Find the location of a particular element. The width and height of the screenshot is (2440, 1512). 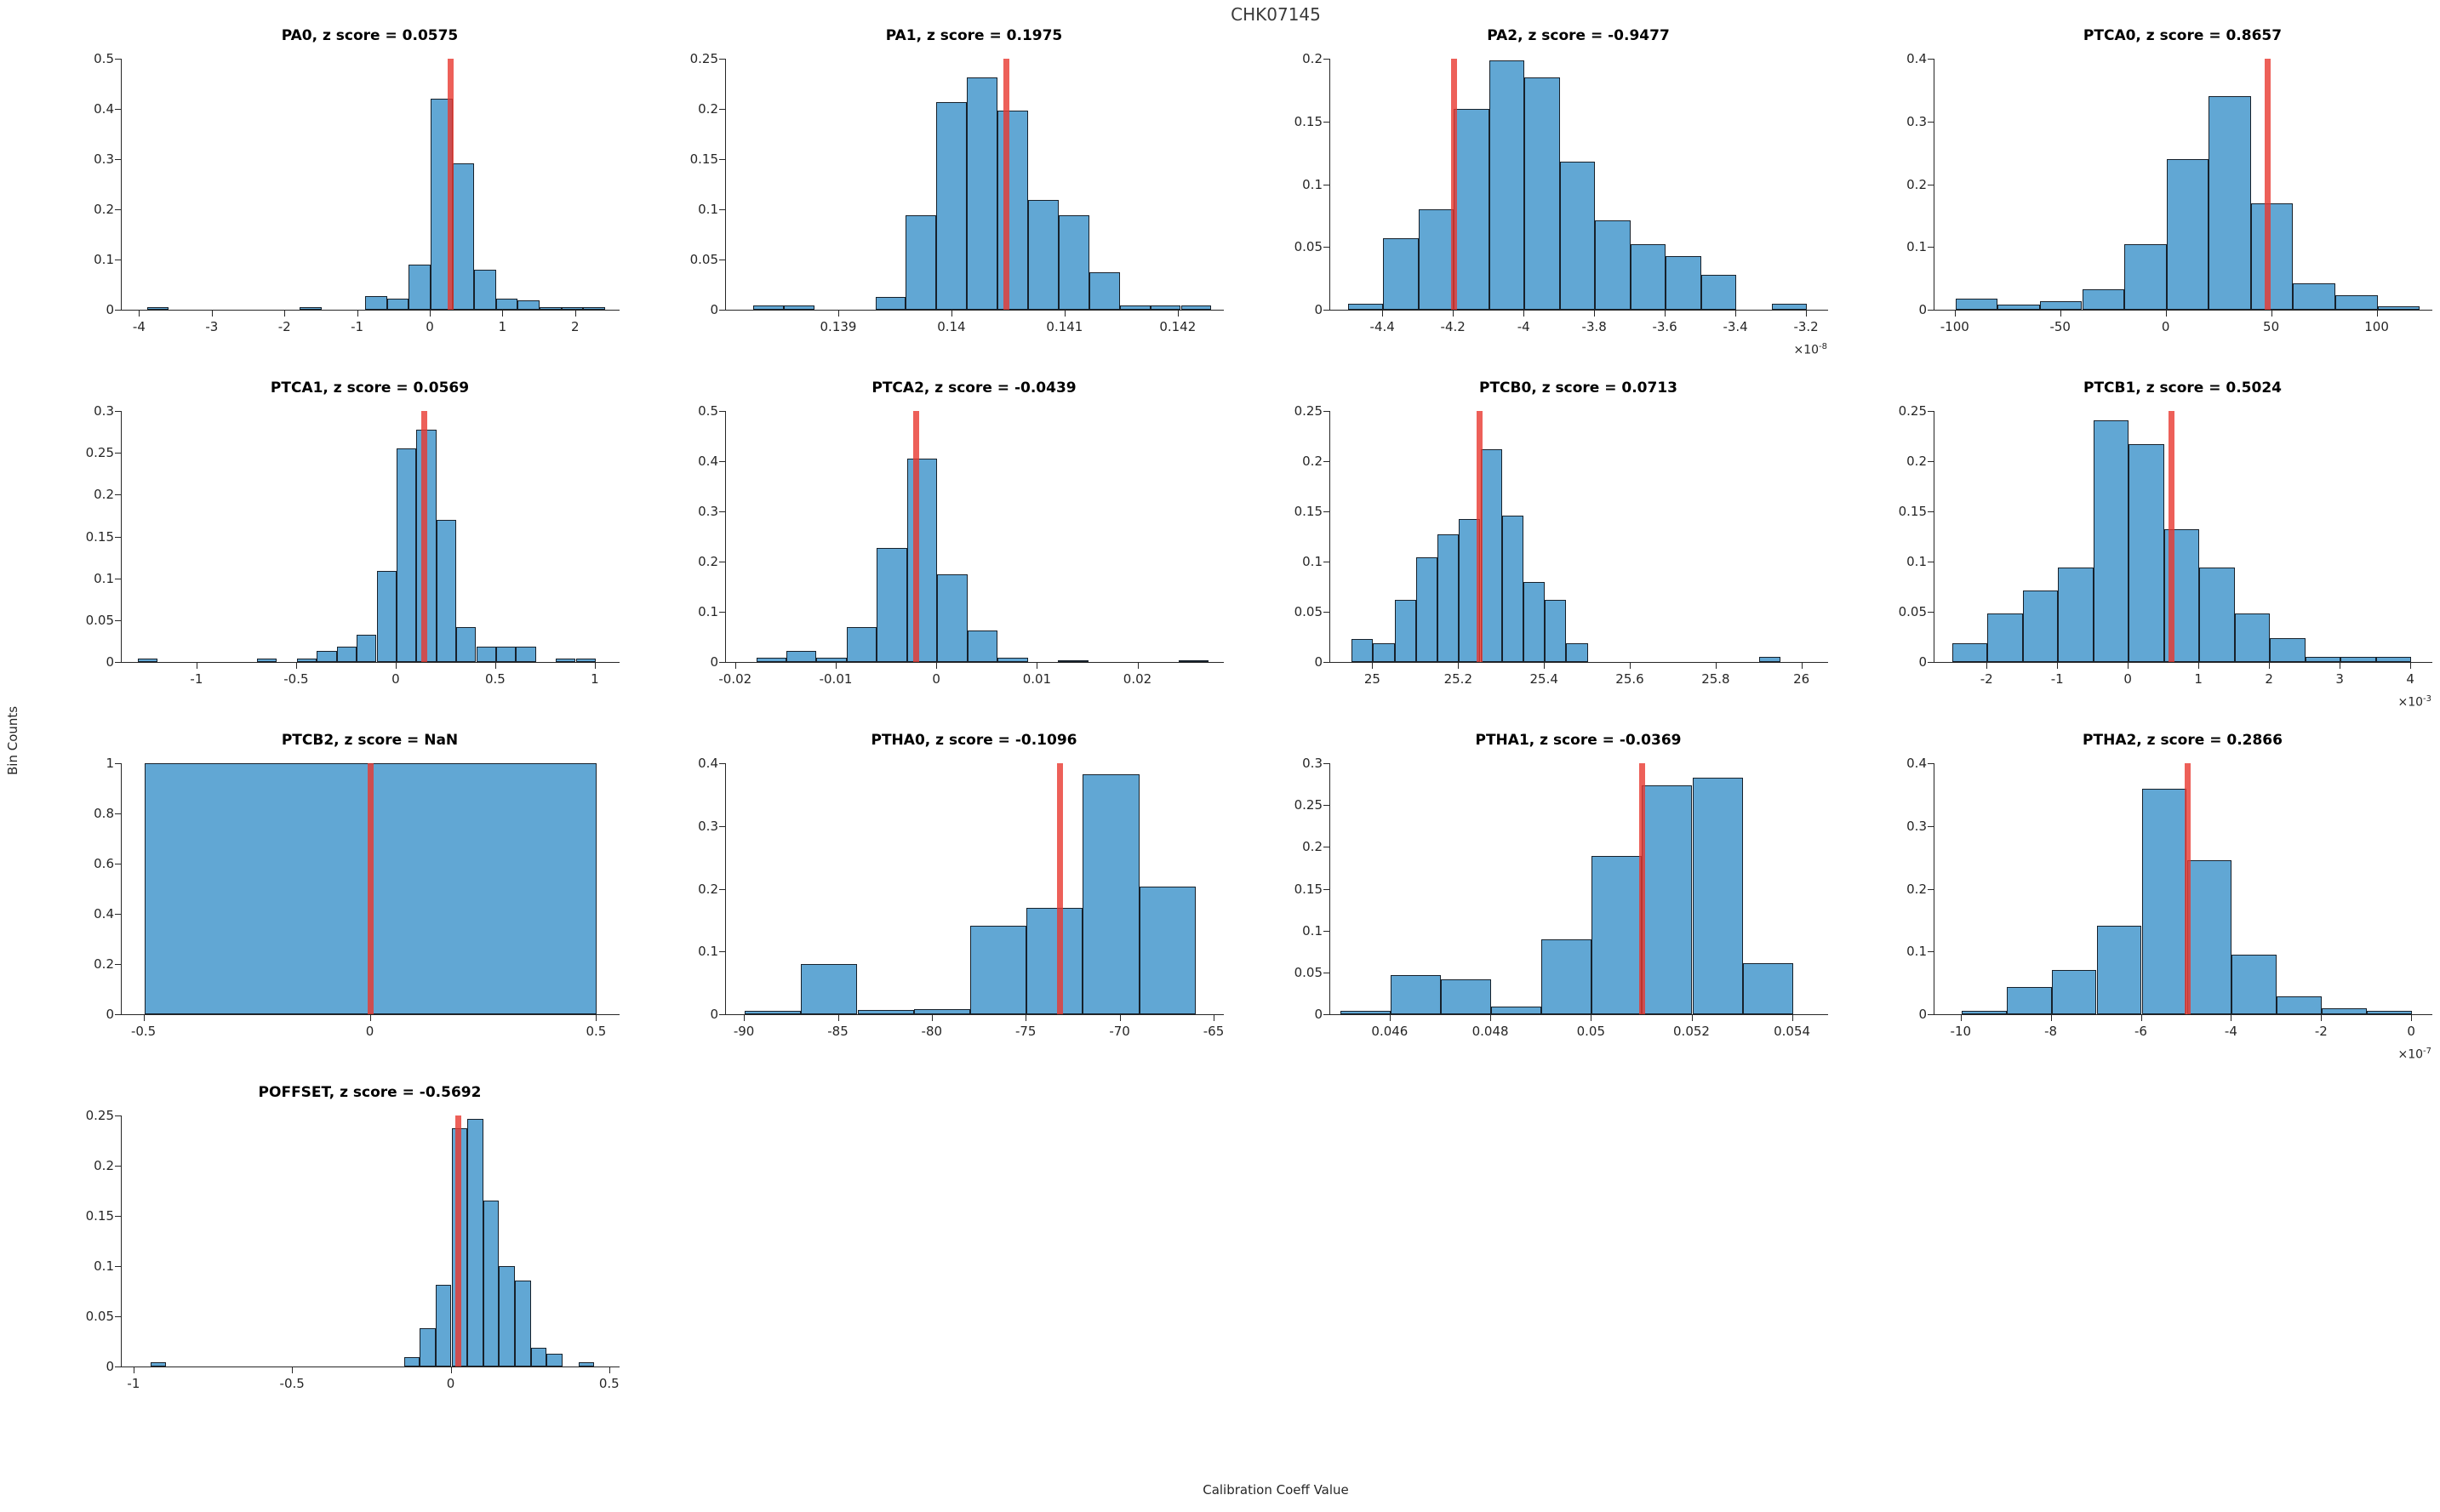

y-tick-label: 0.4 is located at coordinates (708, 763).